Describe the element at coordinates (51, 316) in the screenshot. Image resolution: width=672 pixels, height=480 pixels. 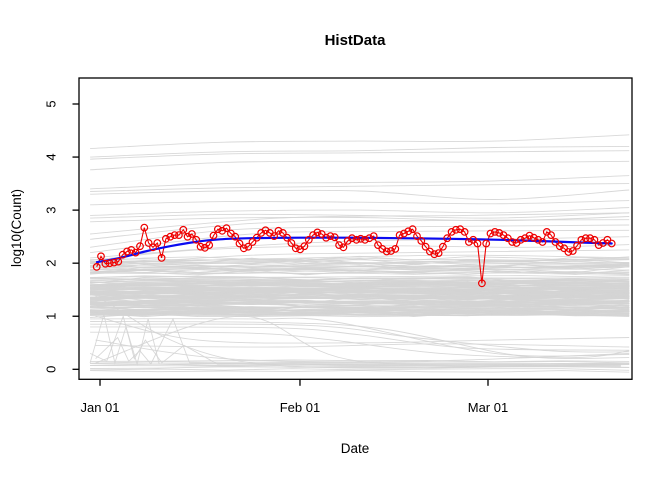
I see `y-tick-label: 1` at that location.